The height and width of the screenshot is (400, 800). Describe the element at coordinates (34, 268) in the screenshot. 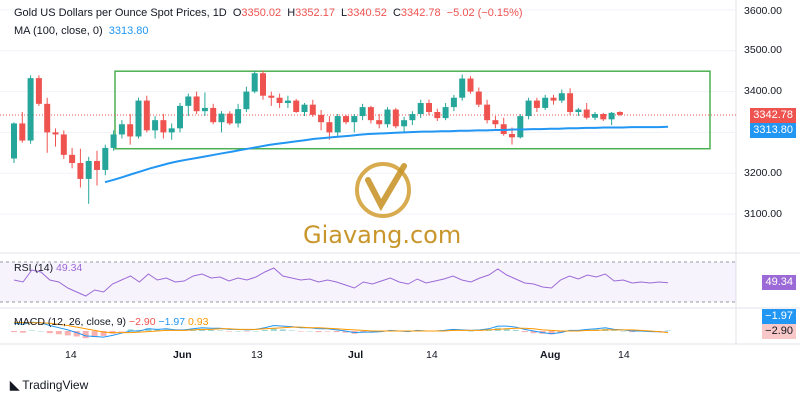

I see `rsi-label: RSI (14)` at that location.